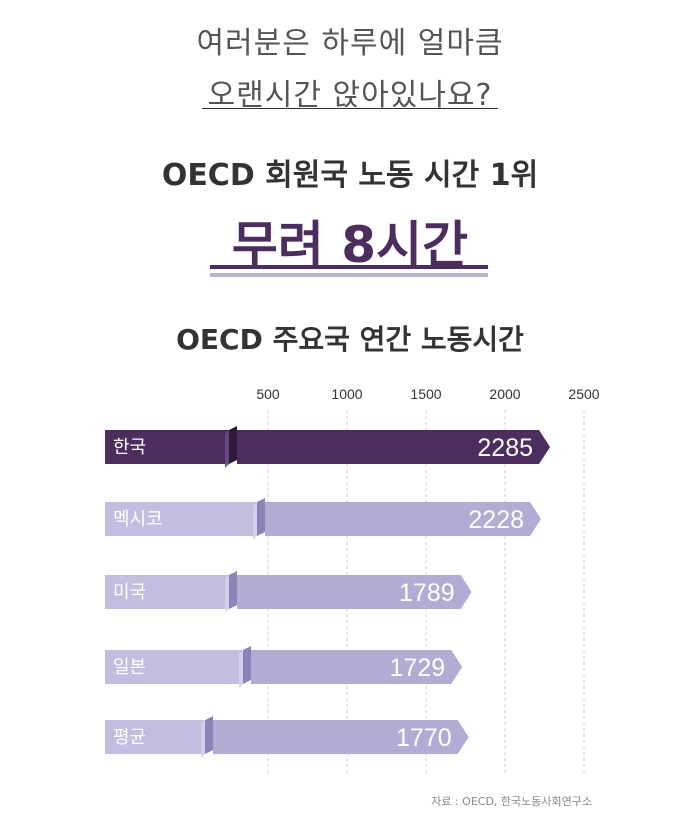  What do you see at coordinates (346, 394) in the screenshot?
I see `x-tick-label: 1000` at bounding box center [346, 394].